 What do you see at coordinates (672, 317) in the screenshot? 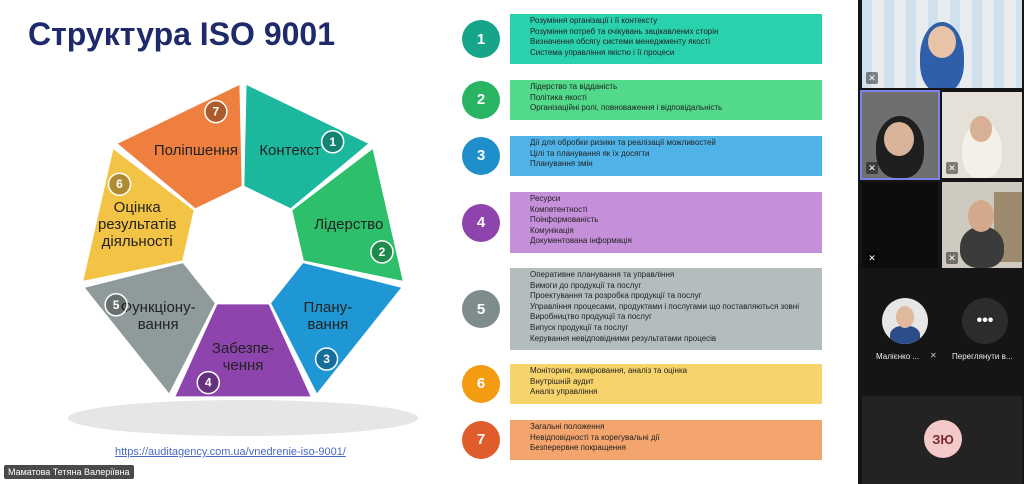
I see `section-item: Виробництво продукції та послуг` at bounding box center [672, 317].